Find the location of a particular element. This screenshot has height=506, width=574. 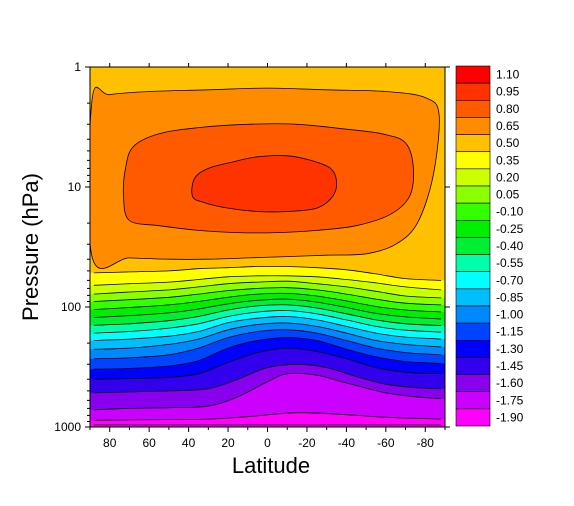

band-below--1.75 is located at coordinates (267, 419).